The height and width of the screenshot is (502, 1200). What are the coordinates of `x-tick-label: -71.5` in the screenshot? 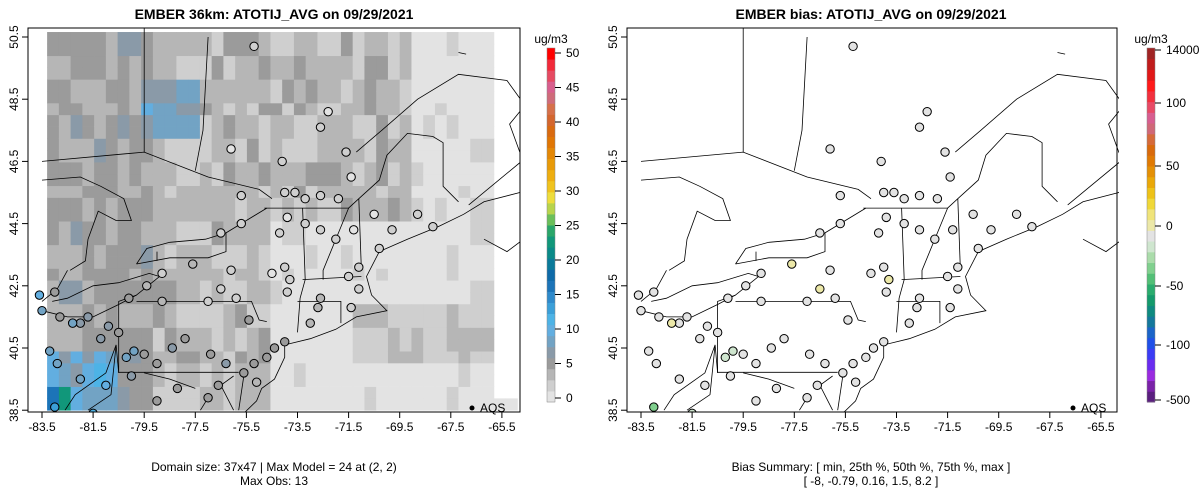 It's located at (948, 427).